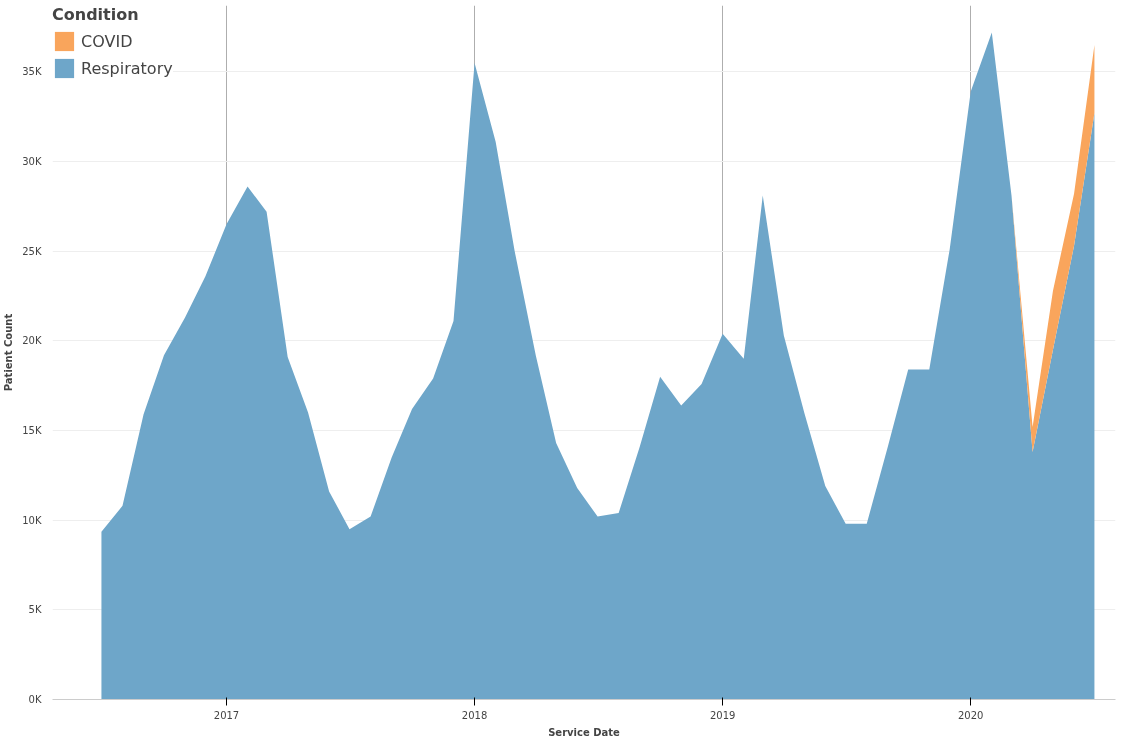 This screenshot has width=1127, height=747. I want to click on legend-label: Respiratory, so click(127, 68).